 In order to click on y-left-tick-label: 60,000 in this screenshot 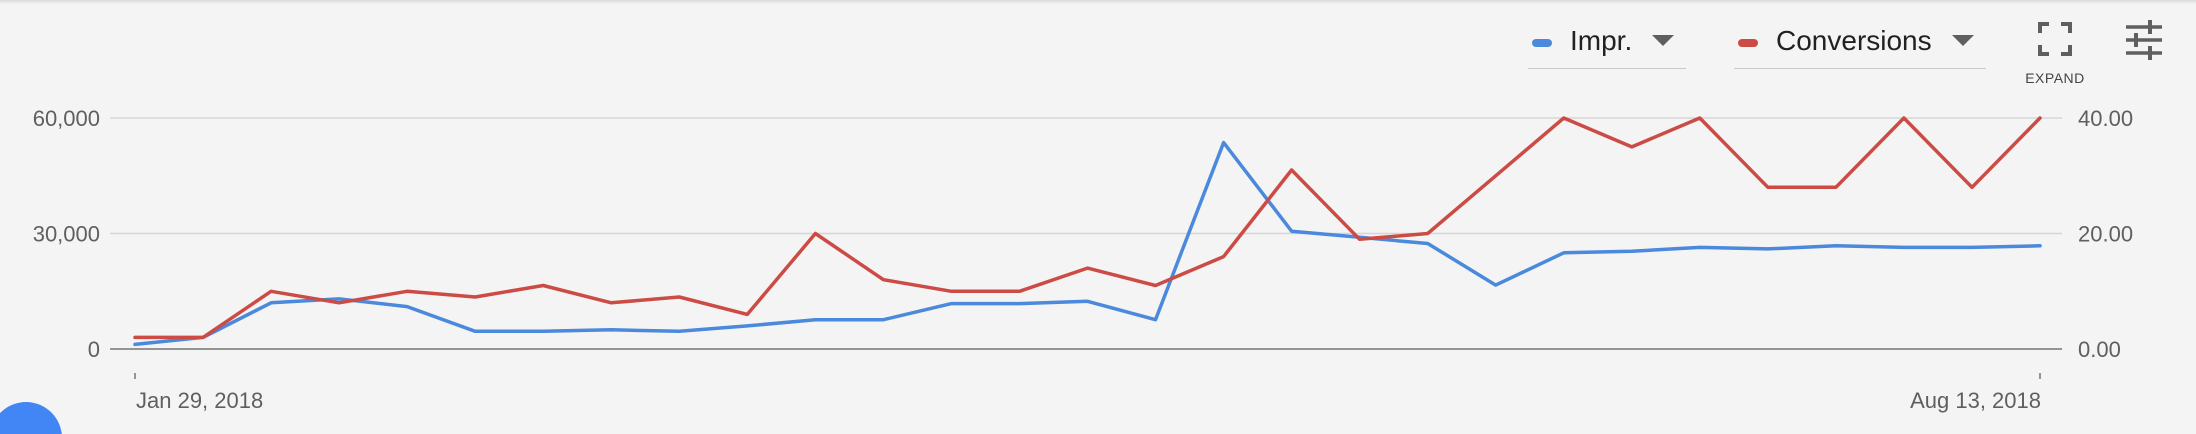, I will do `click(66, 118)`.